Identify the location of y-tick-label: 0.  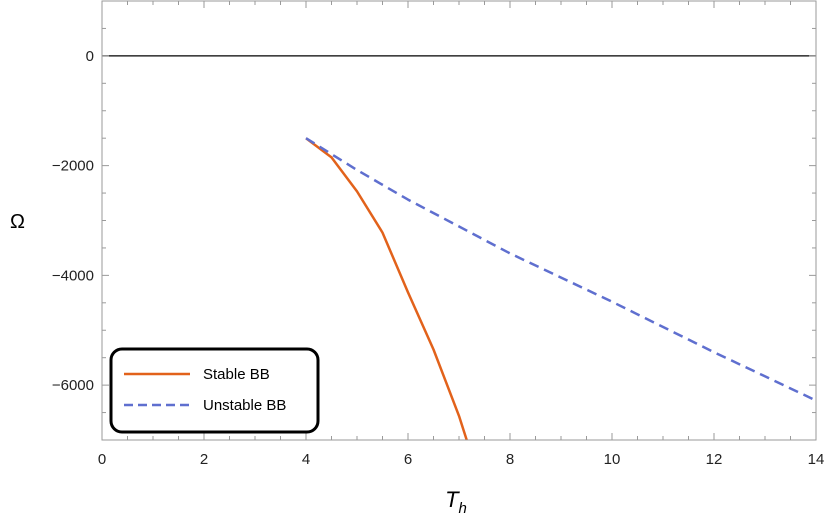
(90, 56).